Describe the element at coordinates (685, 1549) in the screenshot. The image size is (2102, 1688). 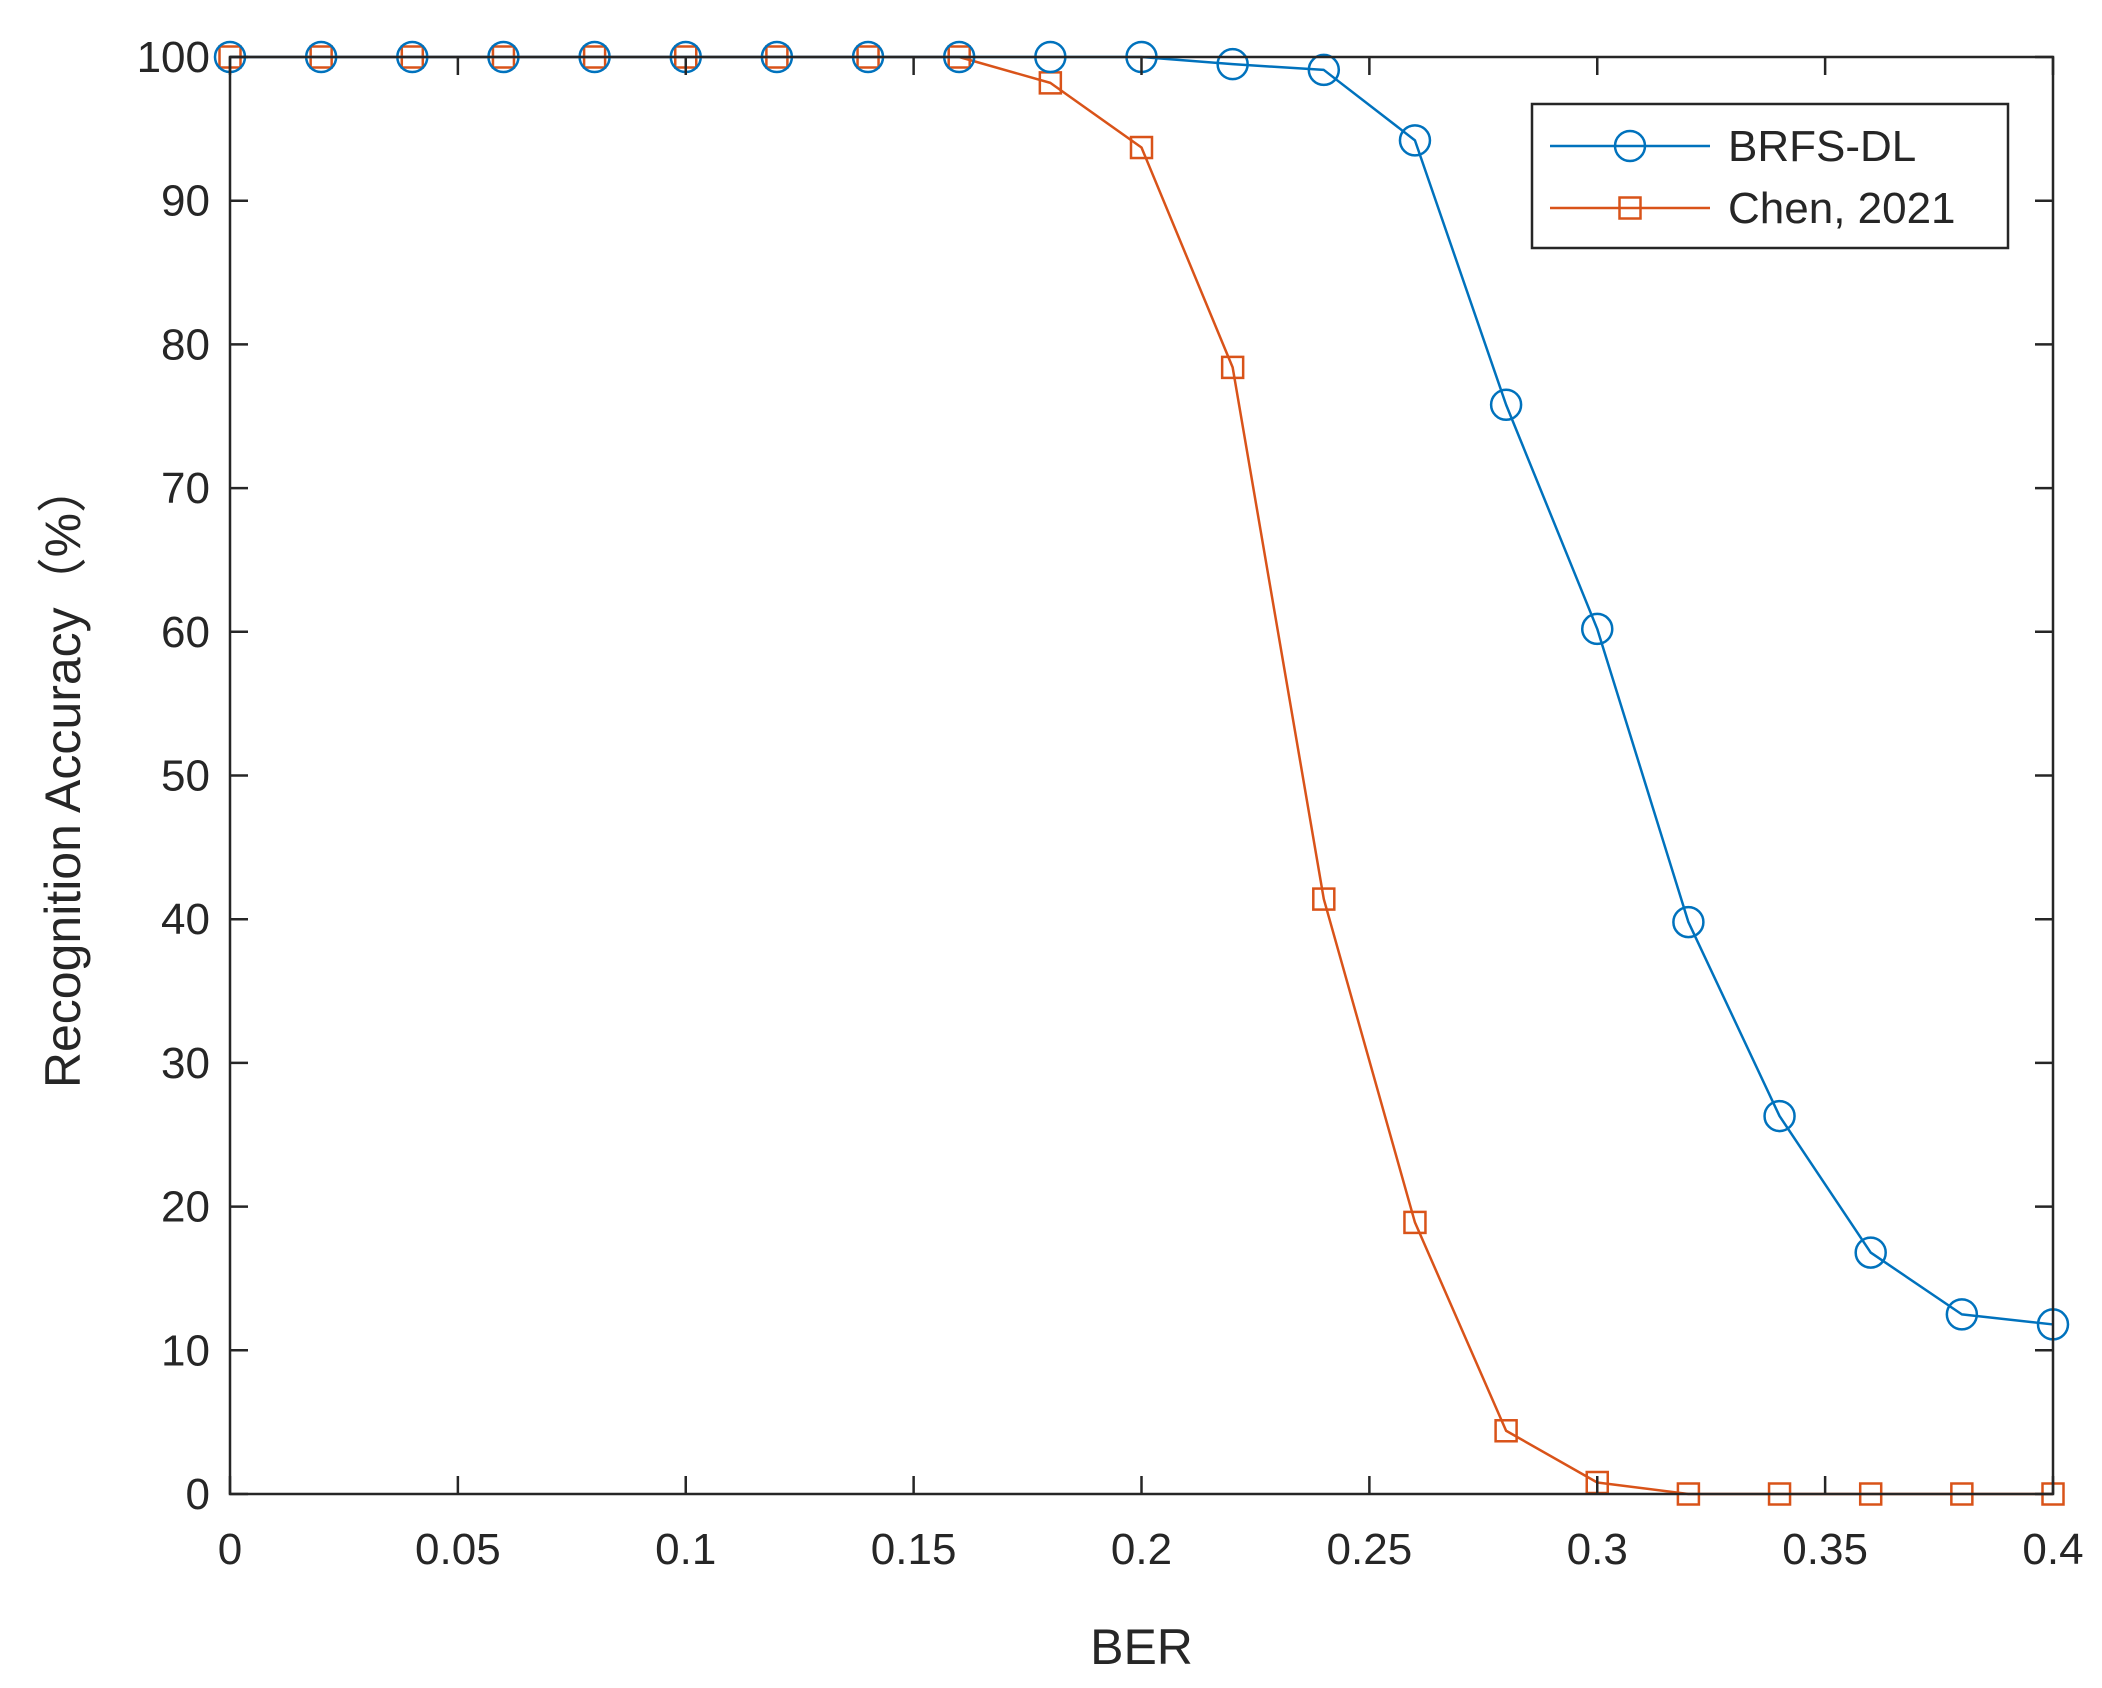
I see `x-tick-label: 0.1` at that location.